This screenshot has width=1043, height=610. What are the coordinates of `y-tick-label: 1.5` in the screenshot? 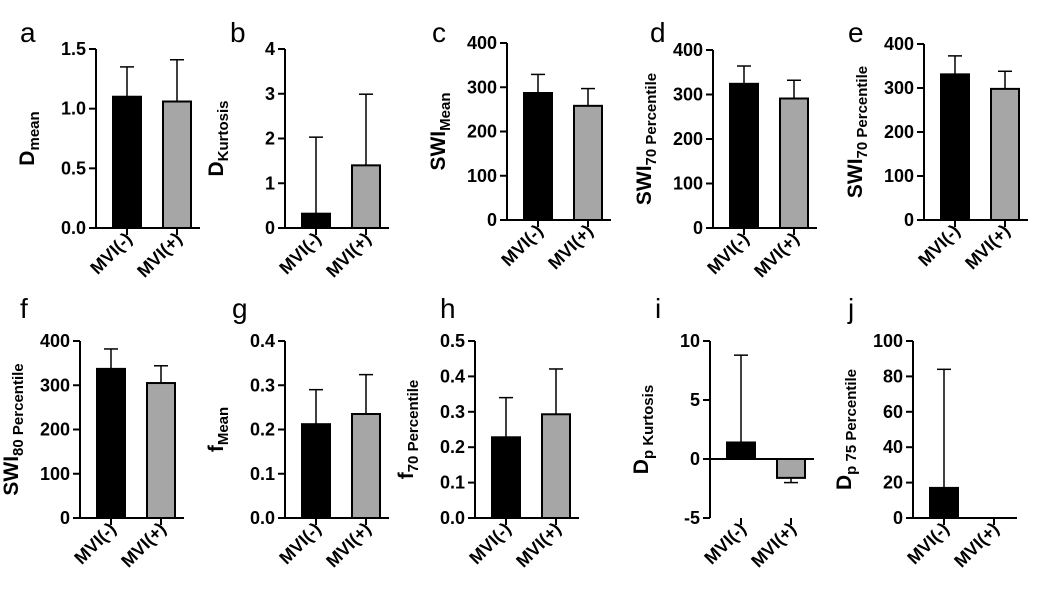 It's located at (73, 49).